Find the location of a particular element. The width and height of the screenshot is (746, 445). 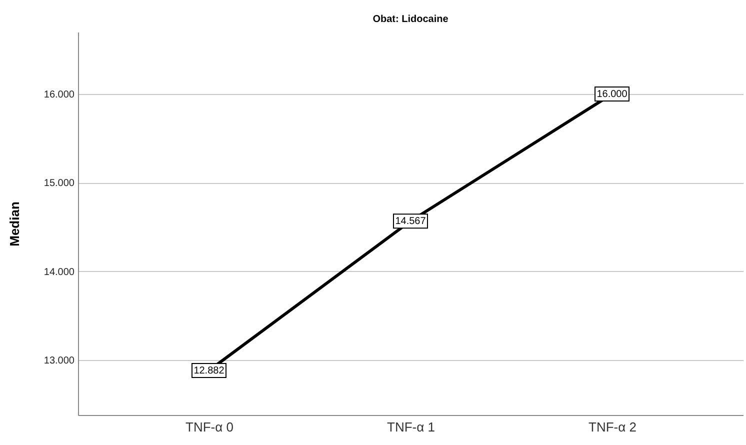

y-tick-label: 15.000 is located at coordinates (59, 184).